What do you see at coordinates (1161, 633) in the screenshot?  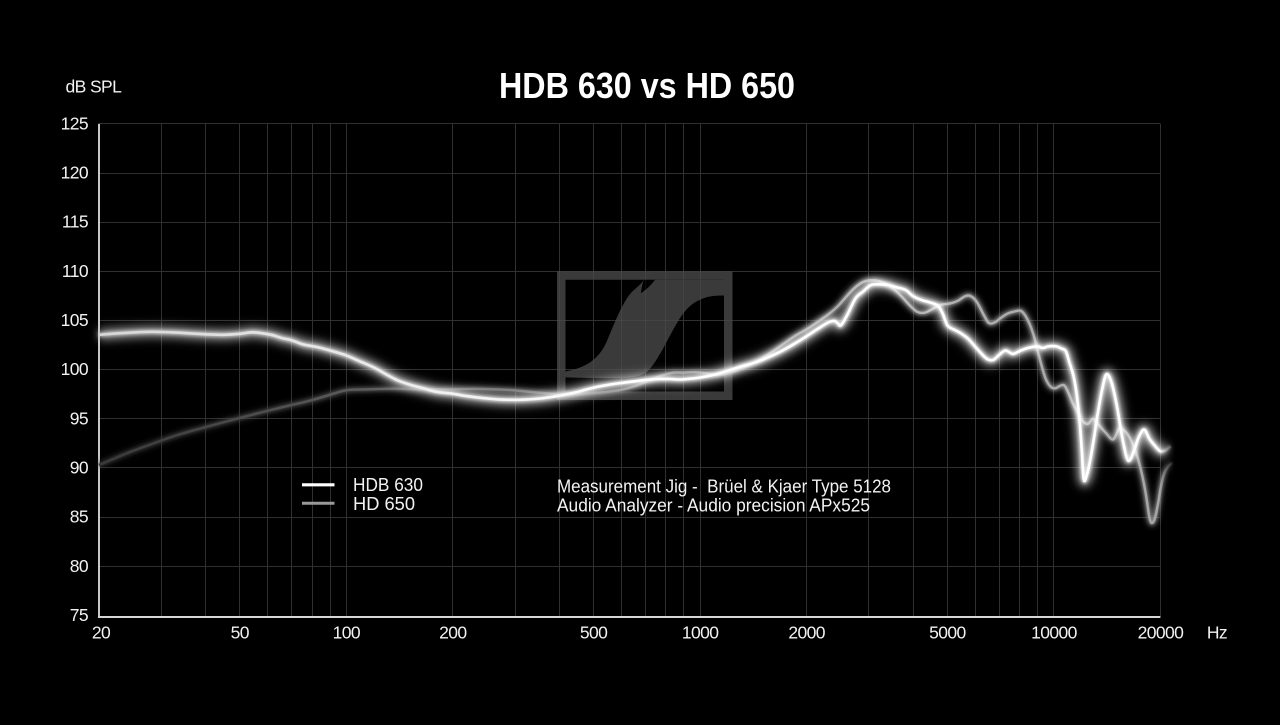 I see `svg-text: 20000` at bounding box center [1161, 633].